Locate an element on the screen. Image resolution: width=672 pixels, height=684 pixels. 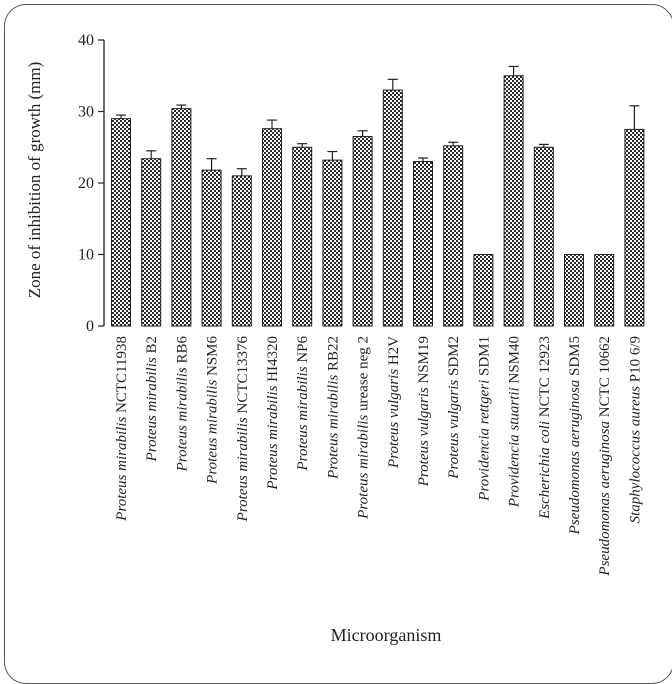
x-tick-label: Proteus mirabilis RB6 is located at coordinates (182, 404).